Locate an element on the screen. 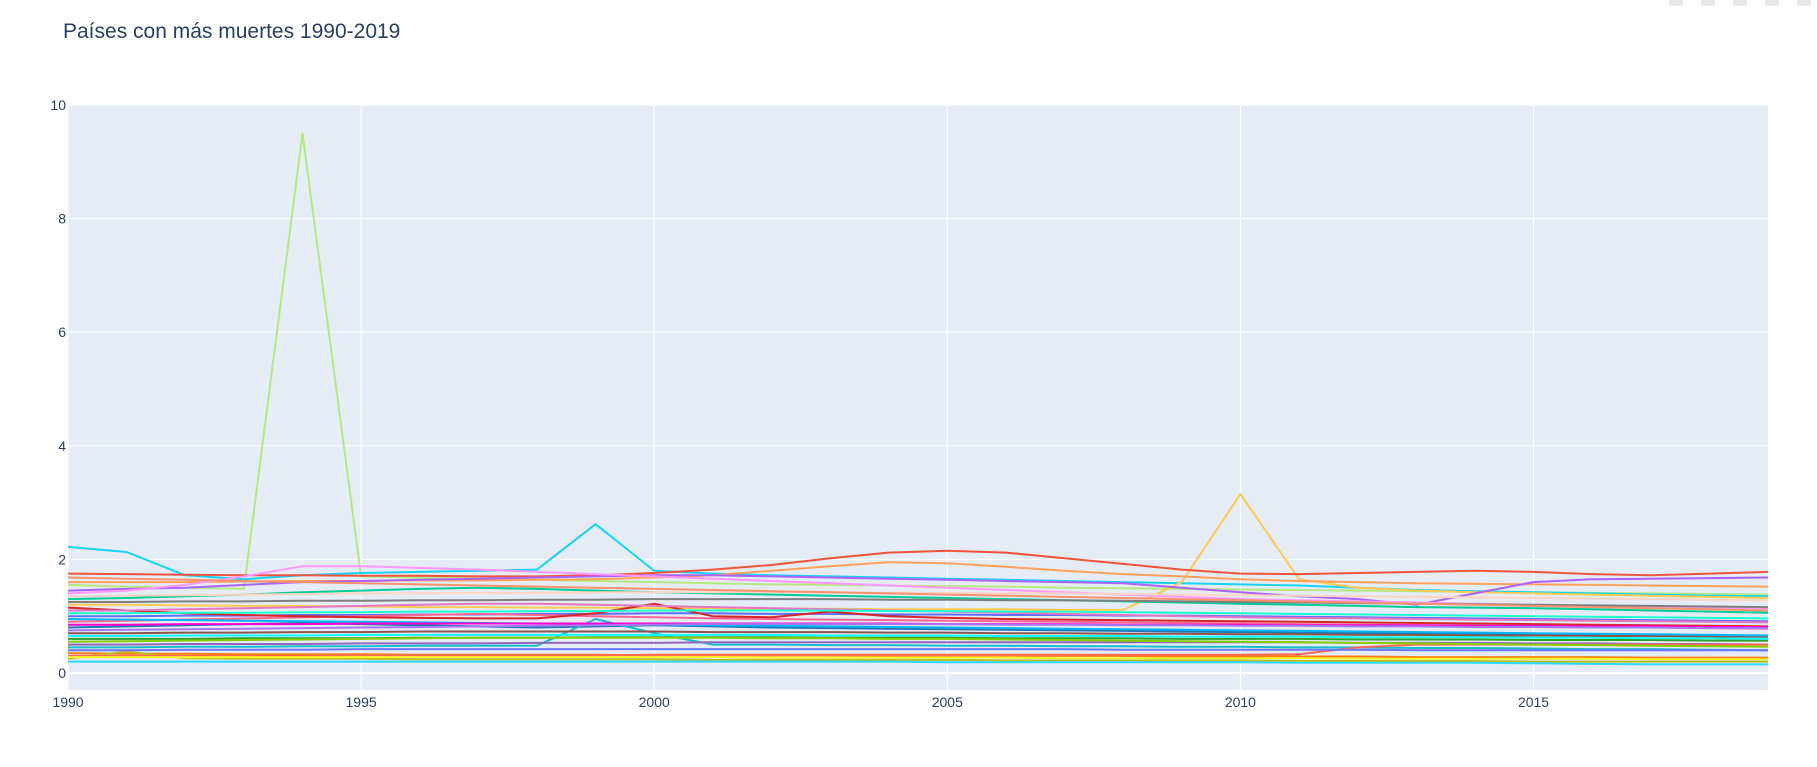  y-tick-label: 8 is located at coordinates (62, 219).